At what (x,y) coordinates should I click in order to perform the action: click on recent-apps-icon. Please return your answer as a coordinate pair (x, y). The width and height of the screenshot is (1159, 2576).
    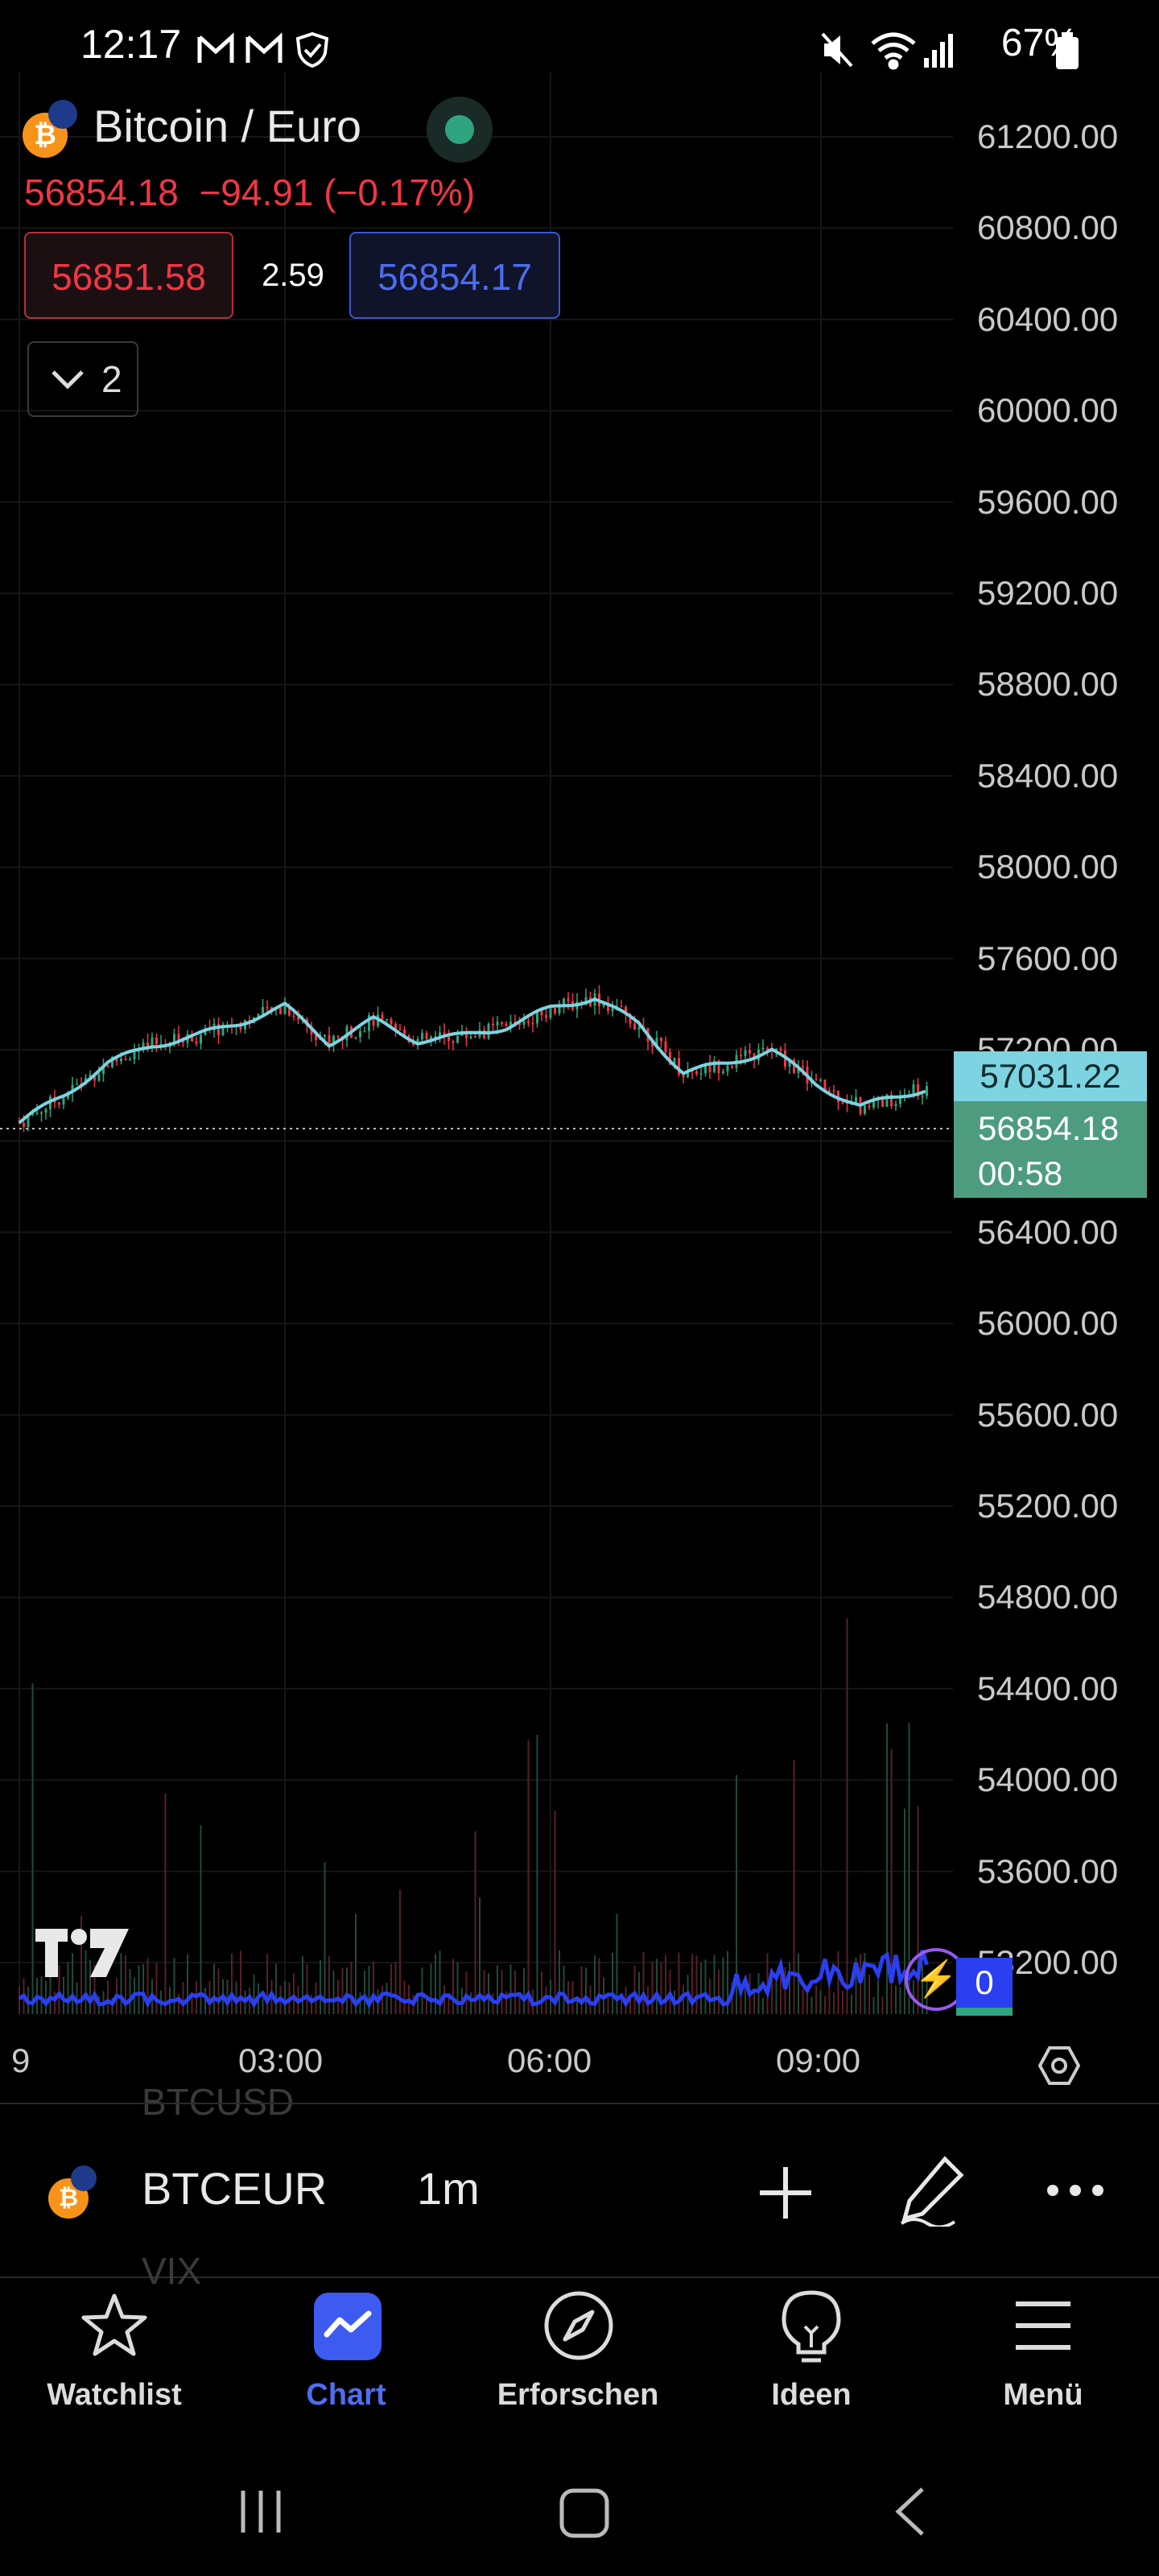
    Looking at the image, I should click on (261, 2511).